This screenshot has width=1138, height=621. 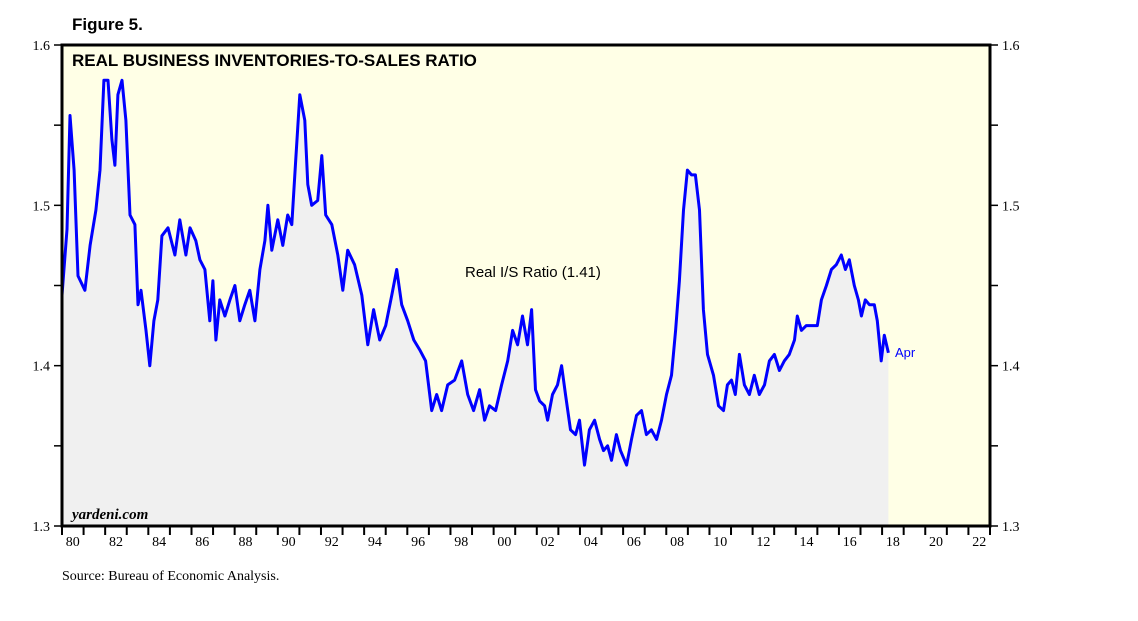 I want to click on x-tick-label: 22, so click(x=979, y=542).